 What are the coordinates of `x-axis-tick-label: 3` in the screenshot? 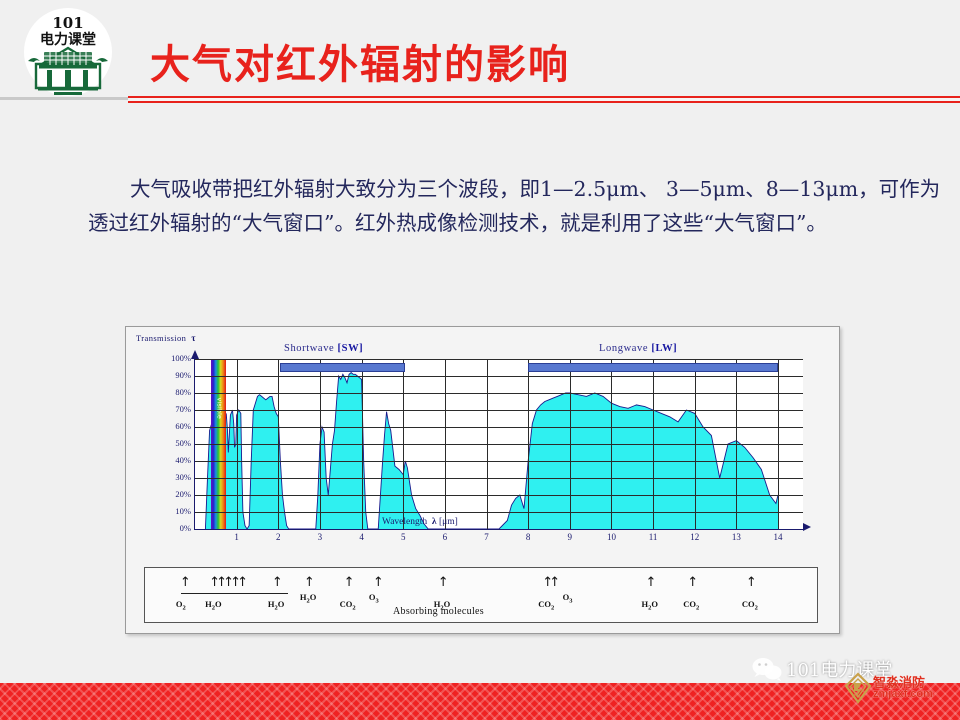 It's located at (320, 537).